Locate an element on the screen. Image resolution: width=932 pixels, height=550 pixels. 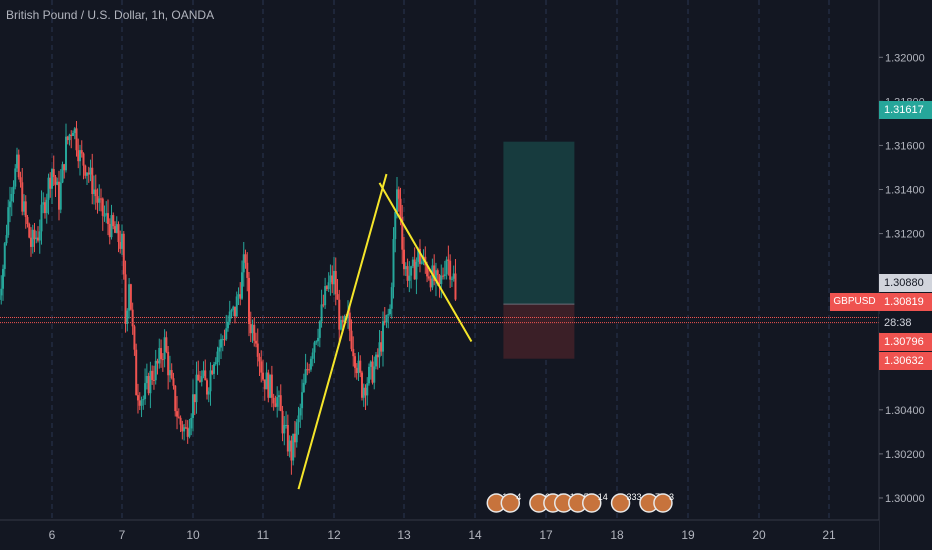
price-tick-label: 1.30200 is located at coordinates (905, 455).